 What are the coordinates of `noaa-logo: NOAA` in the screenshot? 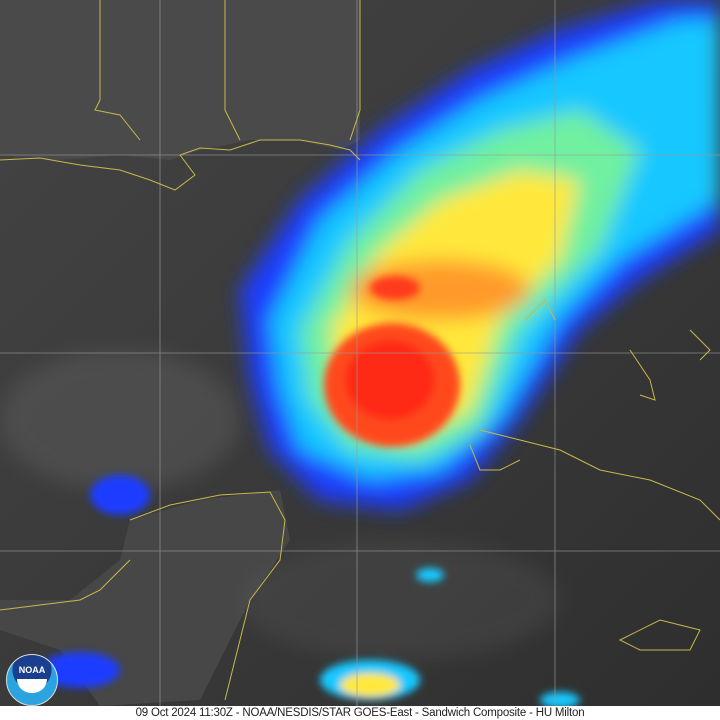 It's located at (32, 680).